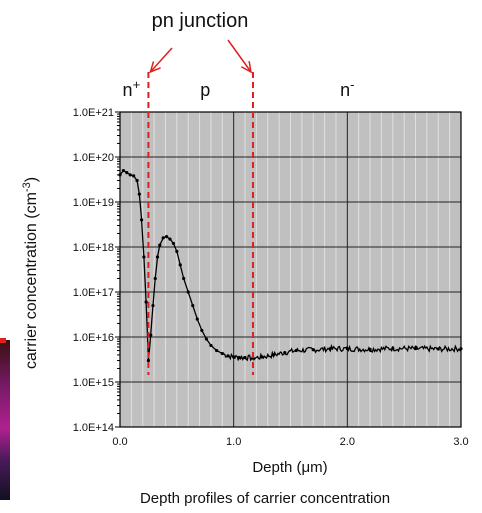 Image resolution: width=482 pixels, height=513 pixels. What do you see at coordinates (30, 273) in the screenshot?
I see `y-axis-label: carrier concentration (cm-3)` at bounding box center [30, 273].